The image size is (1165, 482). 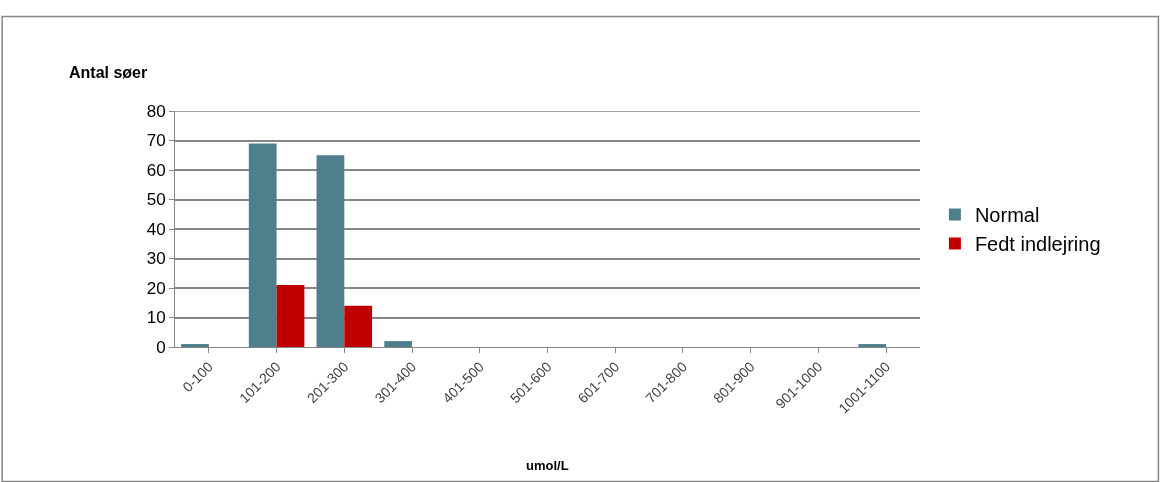 What do you see at coordinates (547, 465) in the screenshot?
I see `x-axis-title: umol/L` at bounding box center [547, 465].